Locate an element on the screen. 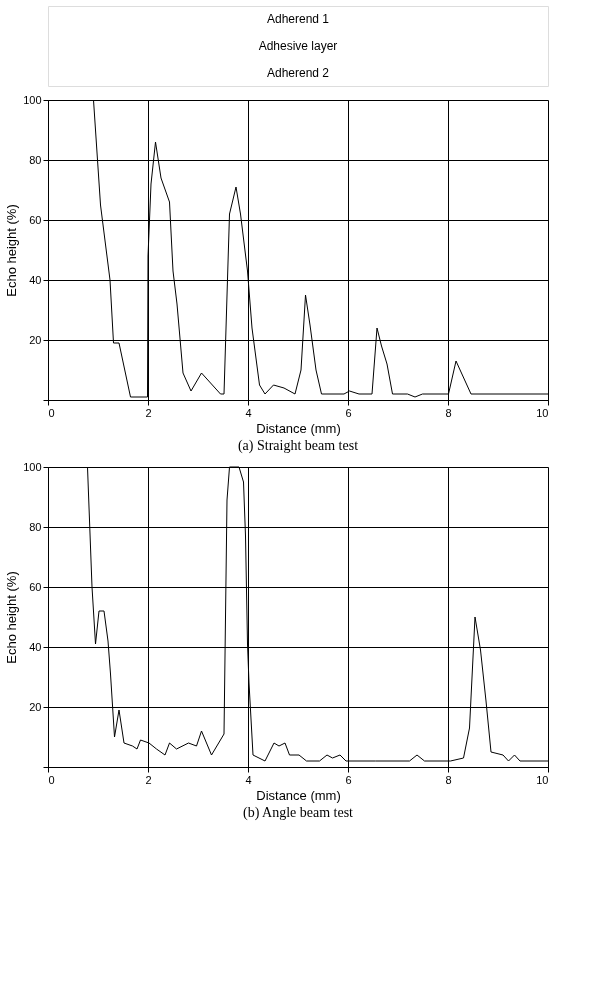 The image size is (592, 1001). text: Adherend 2 is located at coordinates (298, 72).